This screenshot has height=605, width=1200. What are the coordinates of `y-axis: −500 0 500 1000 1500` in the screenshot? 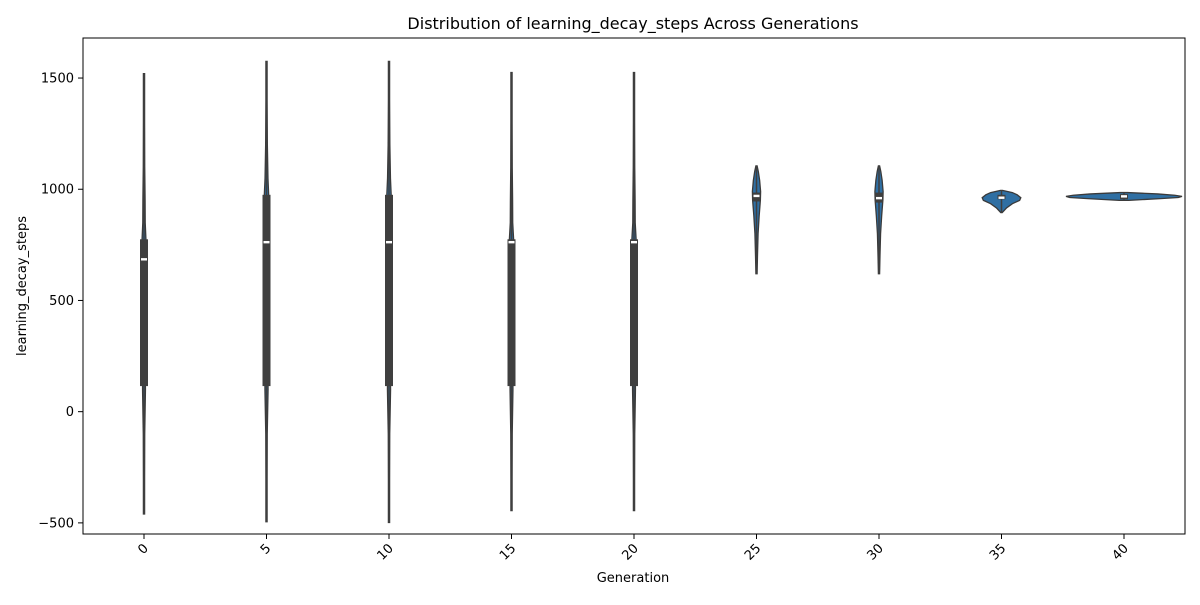 It's located at (60, 301).